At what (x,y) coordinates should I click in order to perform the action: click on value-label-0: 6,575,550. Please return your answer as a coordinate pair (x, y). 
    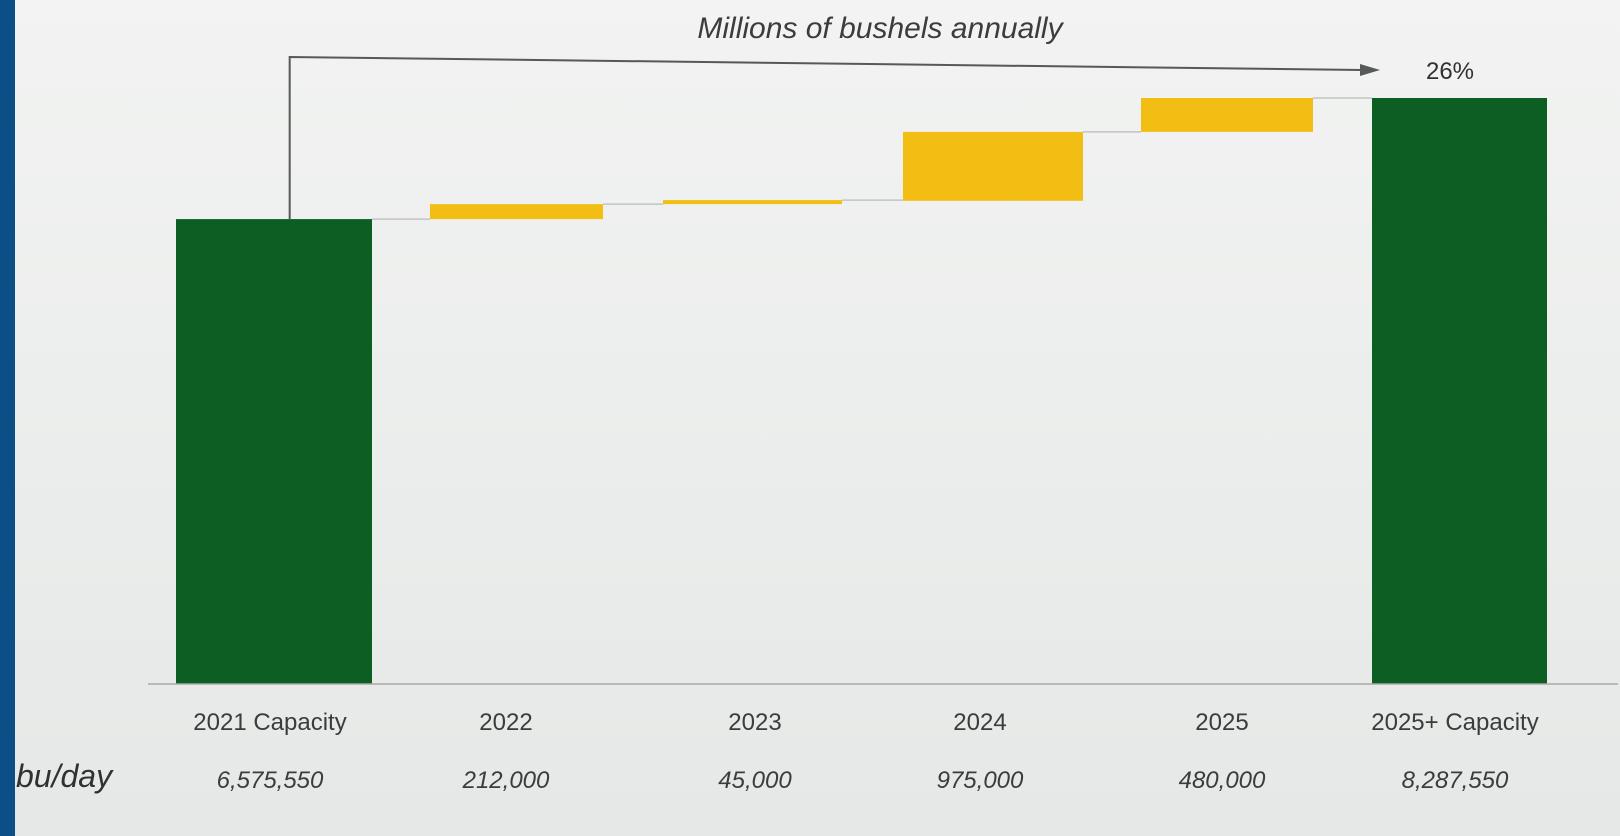
    Looking at the image, I should click on (270, 780).